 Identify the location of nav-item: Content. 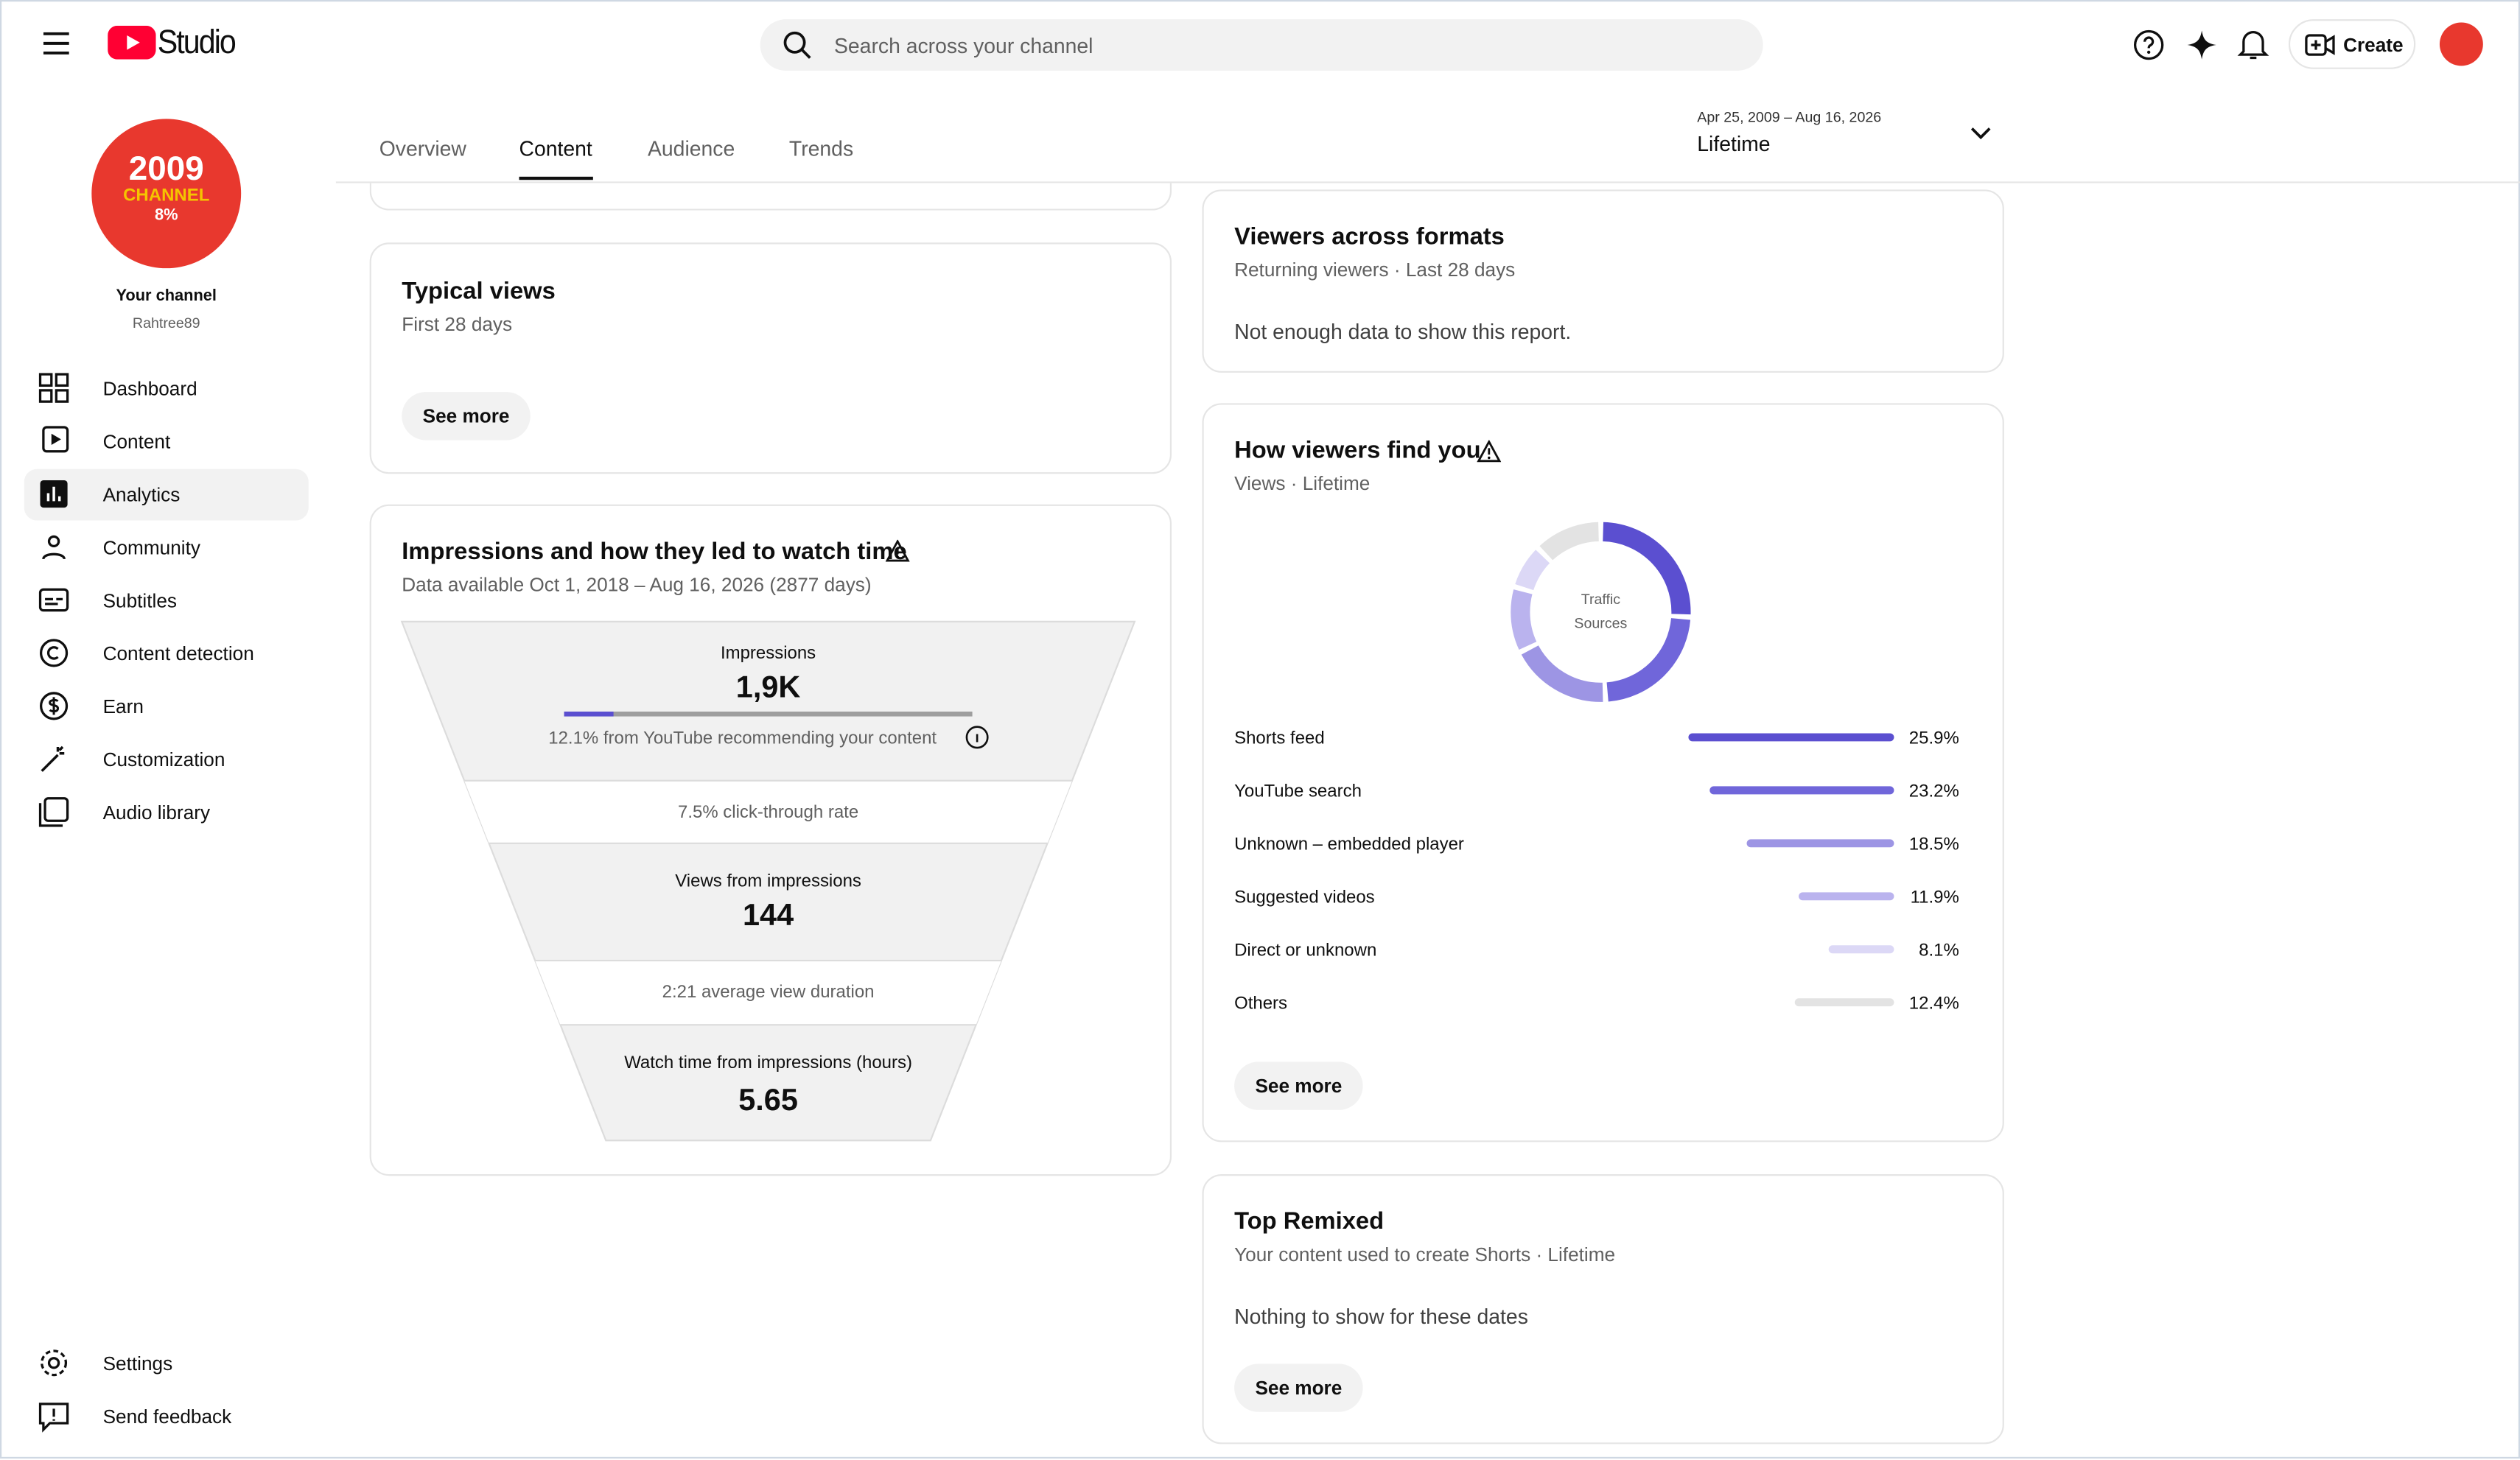
(166, 442).